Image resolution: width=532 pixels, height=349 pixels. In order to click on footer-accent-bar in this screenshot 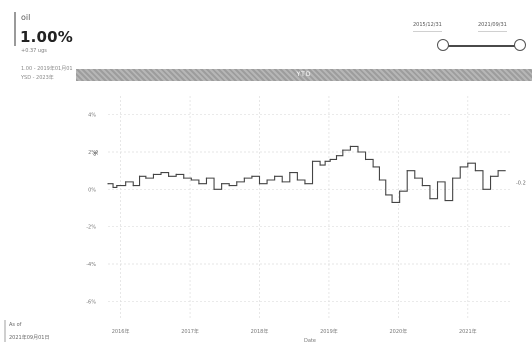, I will do `click(5, 331)`.